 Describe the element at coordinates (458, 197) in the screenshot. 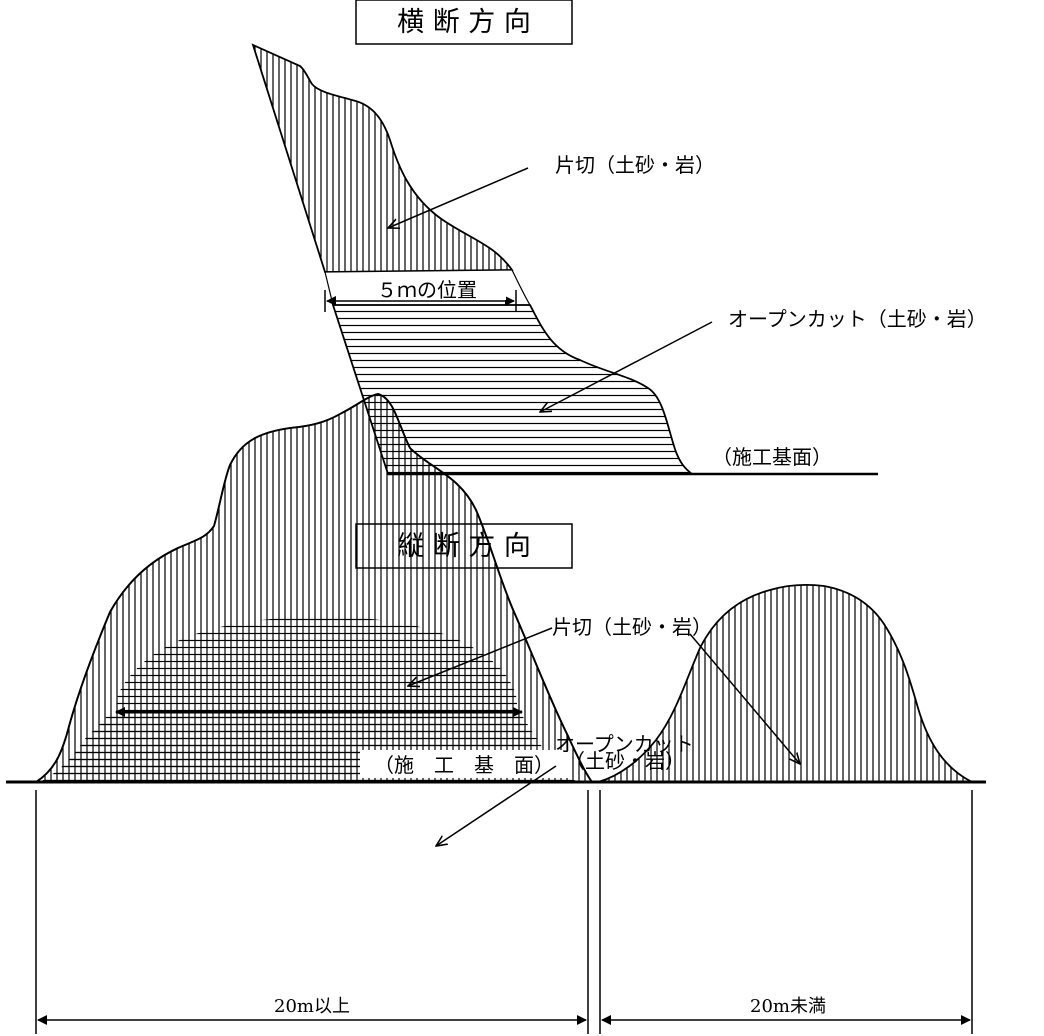

I see `cross-katagiri-leader` at that location.